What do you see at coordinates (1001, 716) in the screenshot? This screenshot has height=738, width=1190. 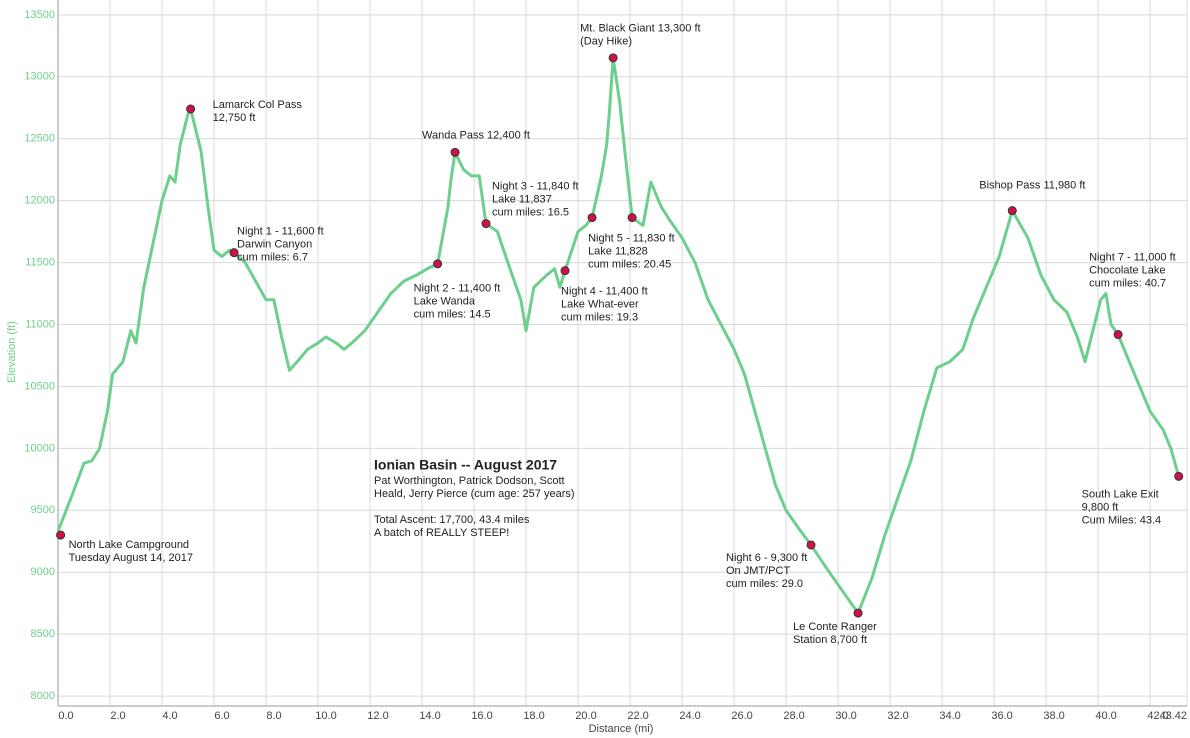 I see `x-tick-label: 36.0` at bounding box center [1001, 716].